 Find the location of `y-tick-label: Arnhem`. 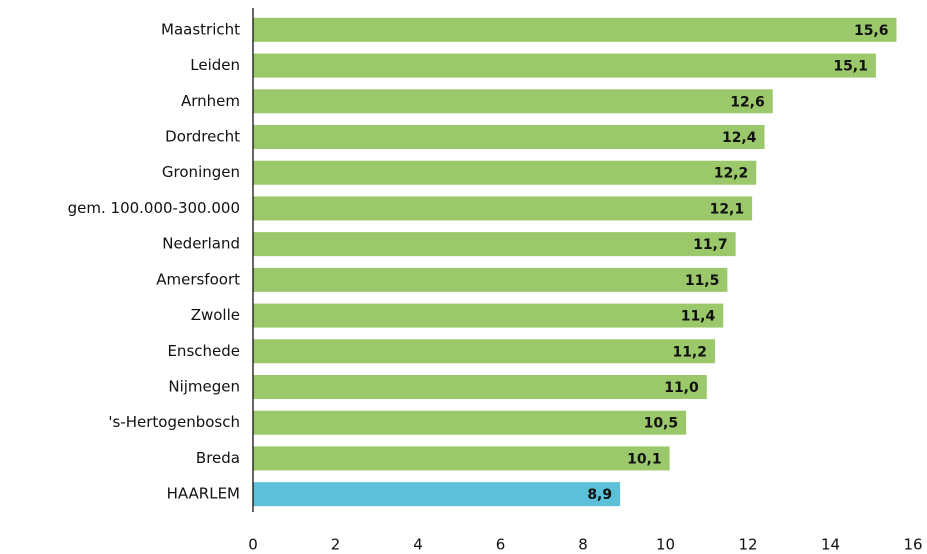

y-tick-label: Arnhem is located at coordinates (210, 101).